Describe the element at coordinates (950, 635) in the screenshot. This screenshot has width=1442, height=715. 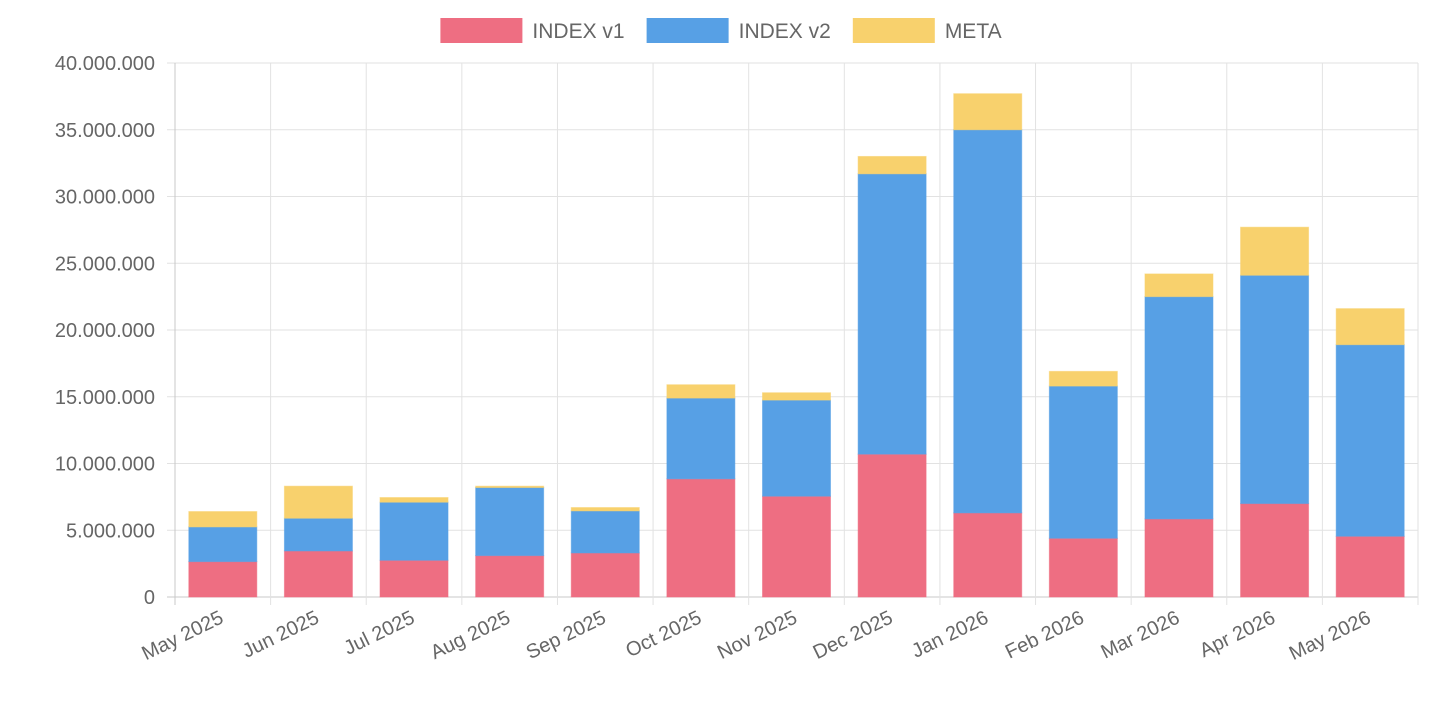
I see `x-tick-label: Jan 2026` at that location.